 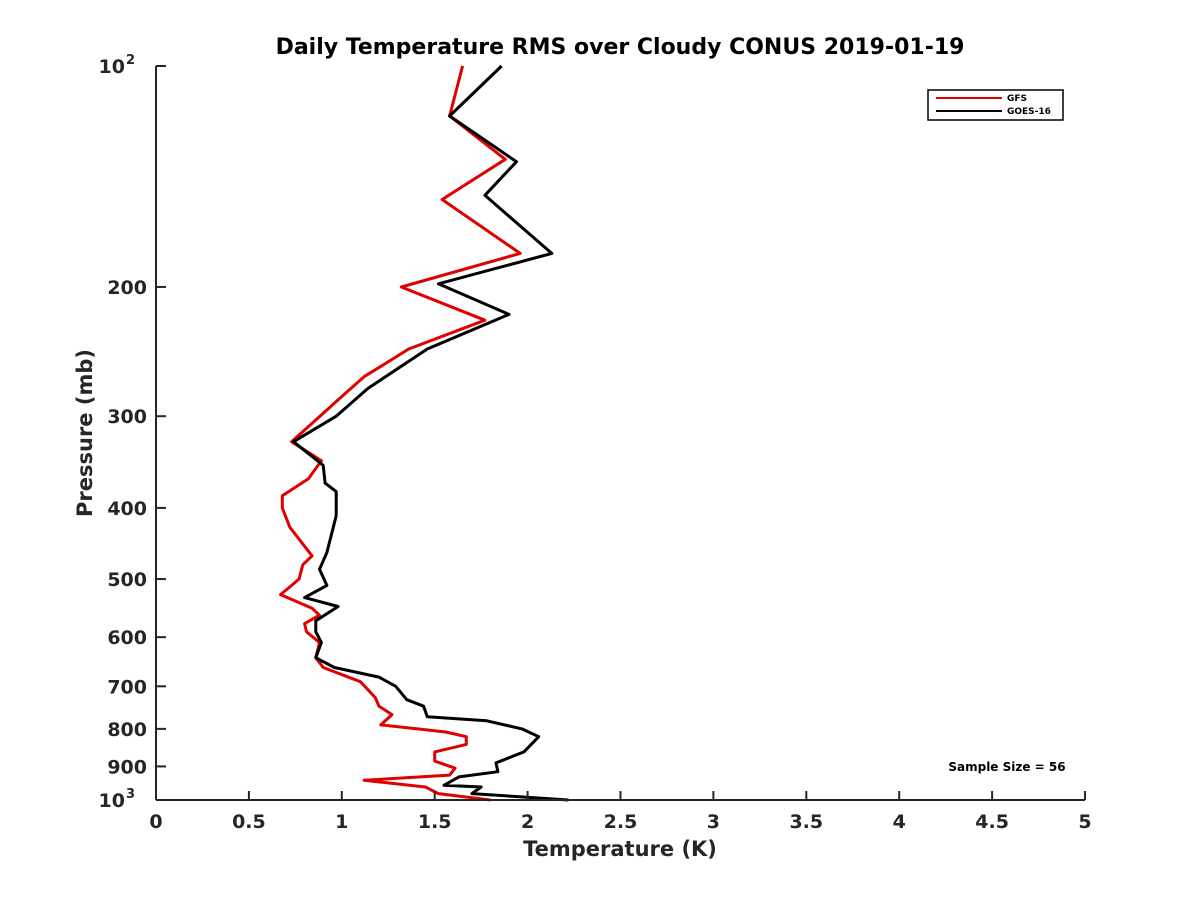 What do you see at coordinates (806, 822) in the screenshot?
I see `x-tick-label: 3.5` at bounding box center [806, 822].